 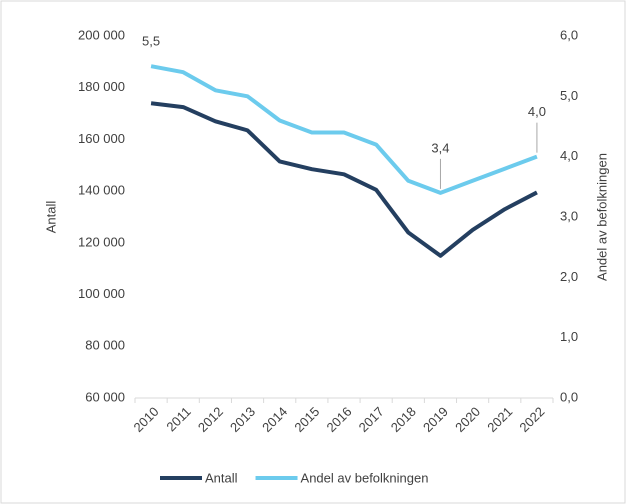 I want to click on y2-tick-label: 6,0, so click(x=569, y=34).